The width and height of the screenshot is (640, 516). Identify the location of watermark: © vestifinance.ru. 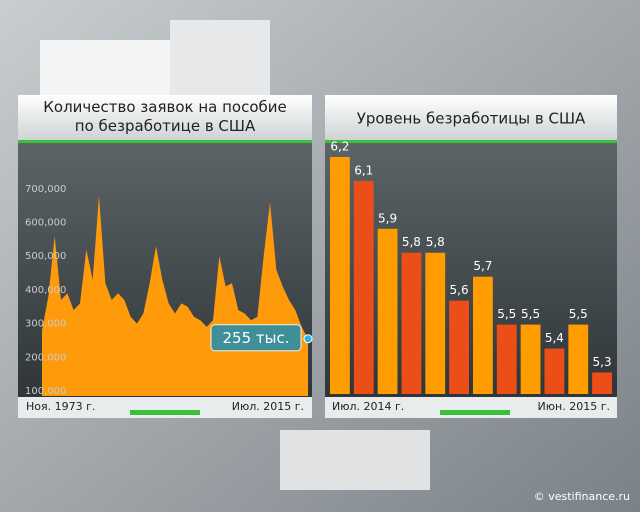
(582, 496).